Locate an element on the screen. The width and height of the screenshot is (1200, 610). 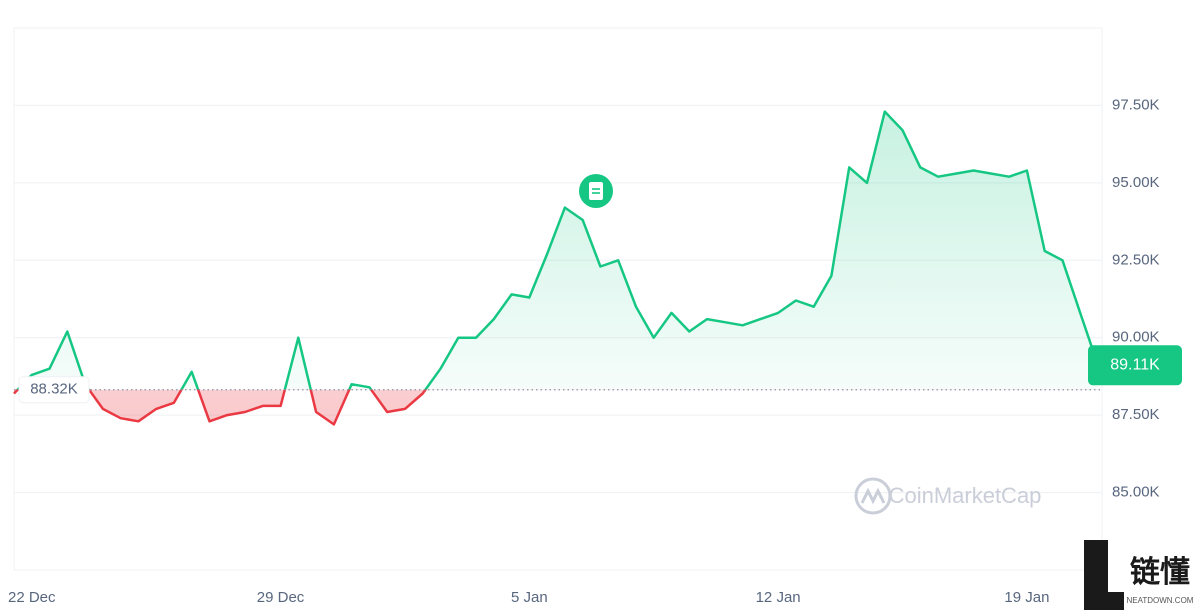
y-tick-label: 92.50K is located at coordinates (1136, 259).